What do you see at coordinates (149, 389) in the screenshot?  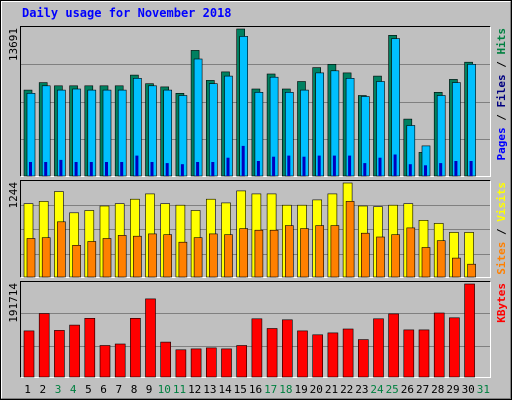 I see `x-tick-label: 9` at bounding box center [149, 389].